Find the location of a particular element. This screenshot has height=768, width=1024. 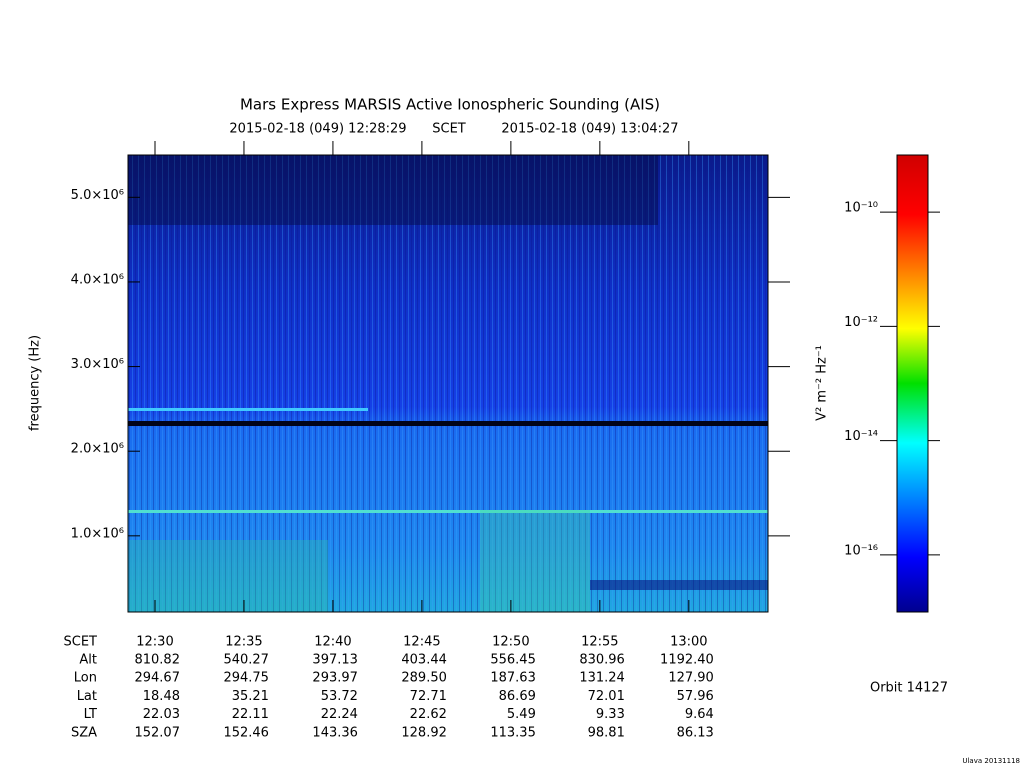

ephemeris-value: 127.90 is located at coordinates (691, 678).